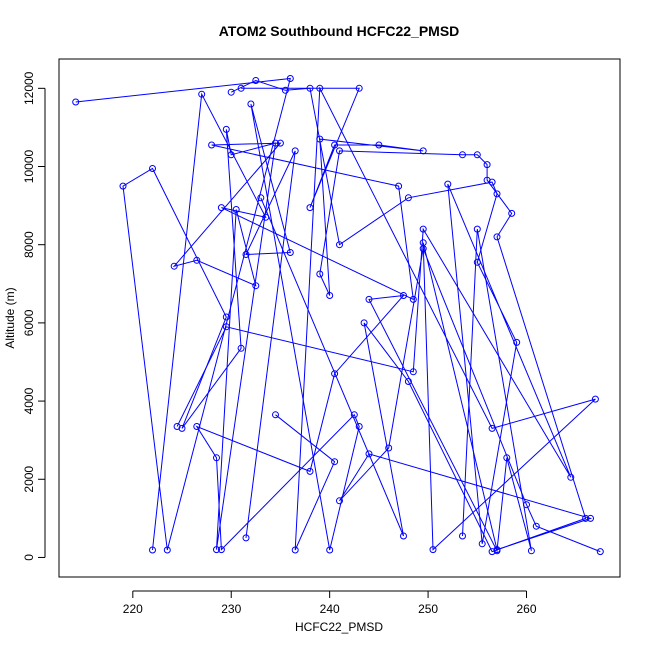 The image size is (650, 650). What do you see at coordinates (526, 609) in the screenshot?
I see `x-tick-label: 260` at bounding box center [526, 609].